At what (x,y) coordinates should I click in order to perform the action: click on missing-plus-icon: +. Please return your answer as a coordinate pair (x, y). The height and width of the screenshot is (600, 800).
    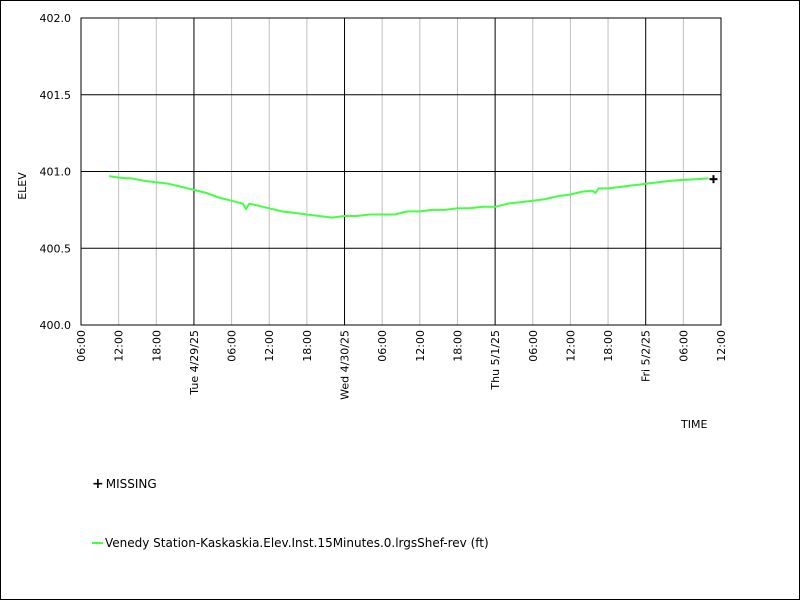
    Looking at the image, I should click on (98, 484).